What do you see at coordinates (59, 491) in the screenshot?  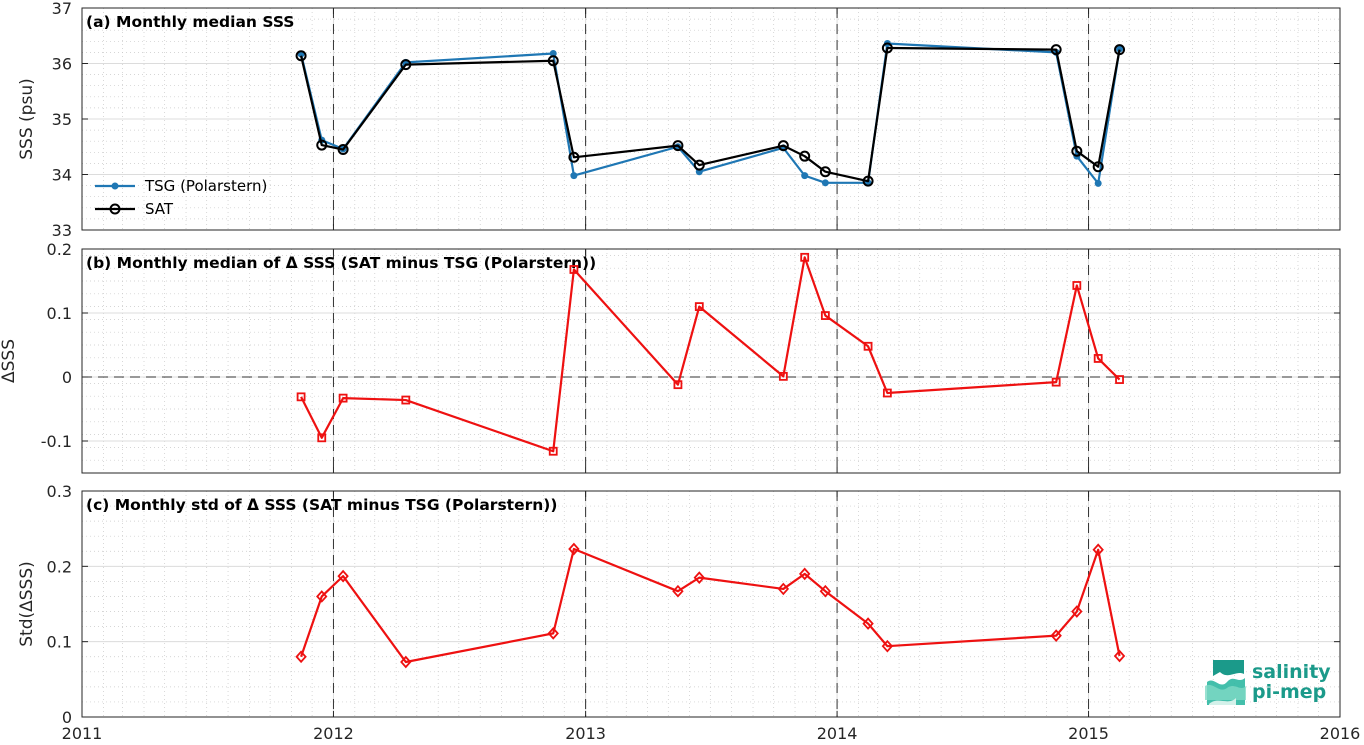 I see `y-tick-label: 0.3` at bounding box center [59, 491].